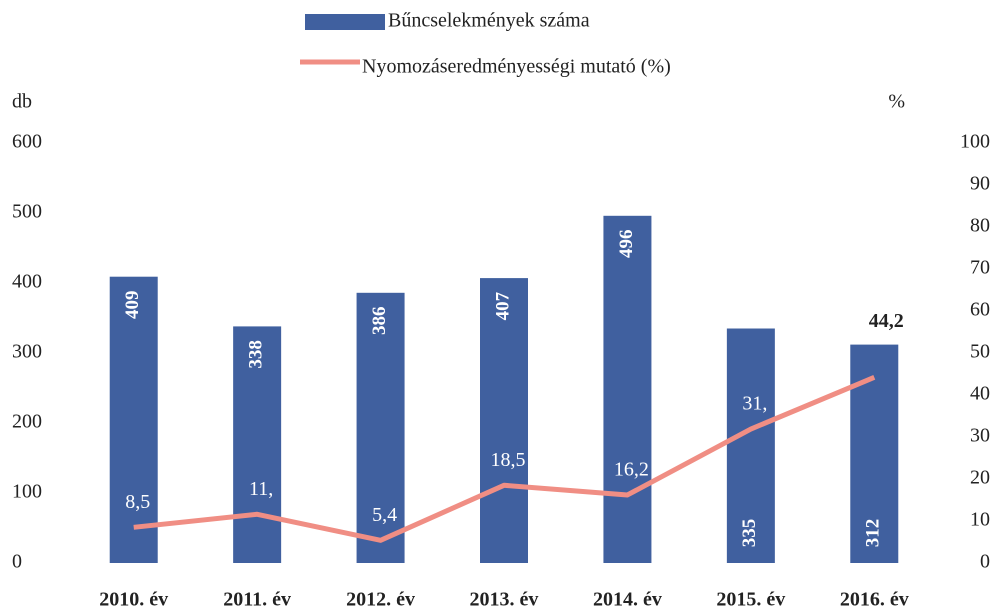 This screenshot has height=614, width=1002. What do you see at coordinates (980, 310) in the screenshot?
I see `y2-tick-label: 60` at bounding box center [980, 310].